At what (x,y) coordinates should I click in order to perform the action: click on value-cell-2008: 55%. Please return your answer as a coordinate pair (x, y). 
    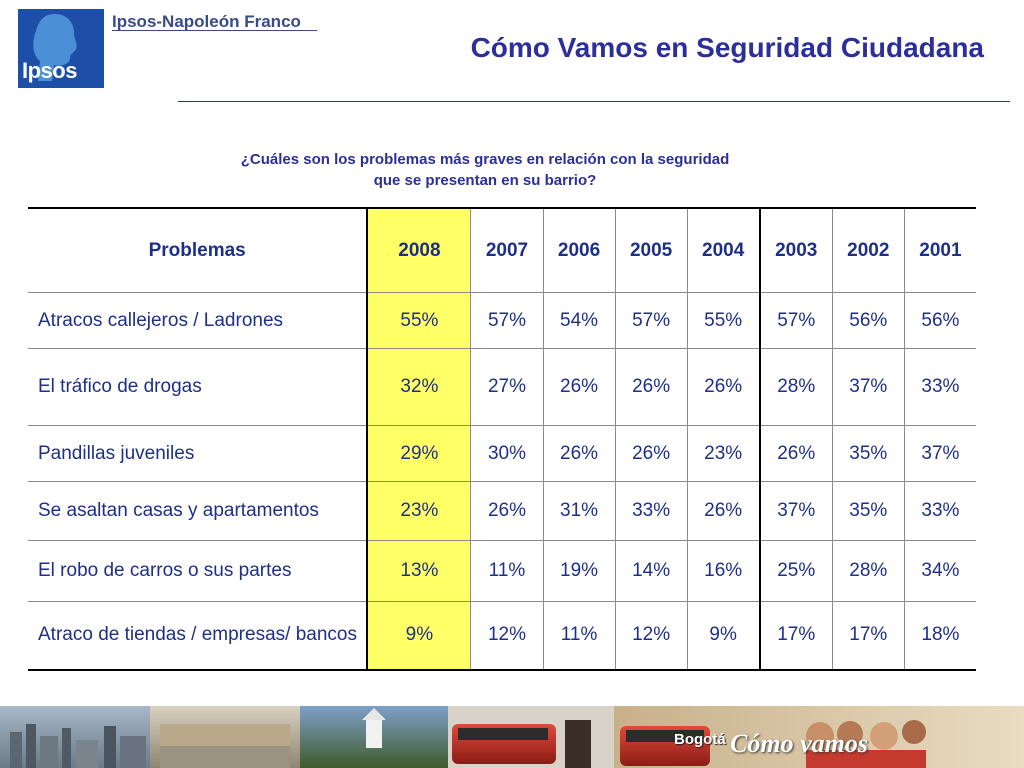
    Looking at the image, I should click on (419, 320).